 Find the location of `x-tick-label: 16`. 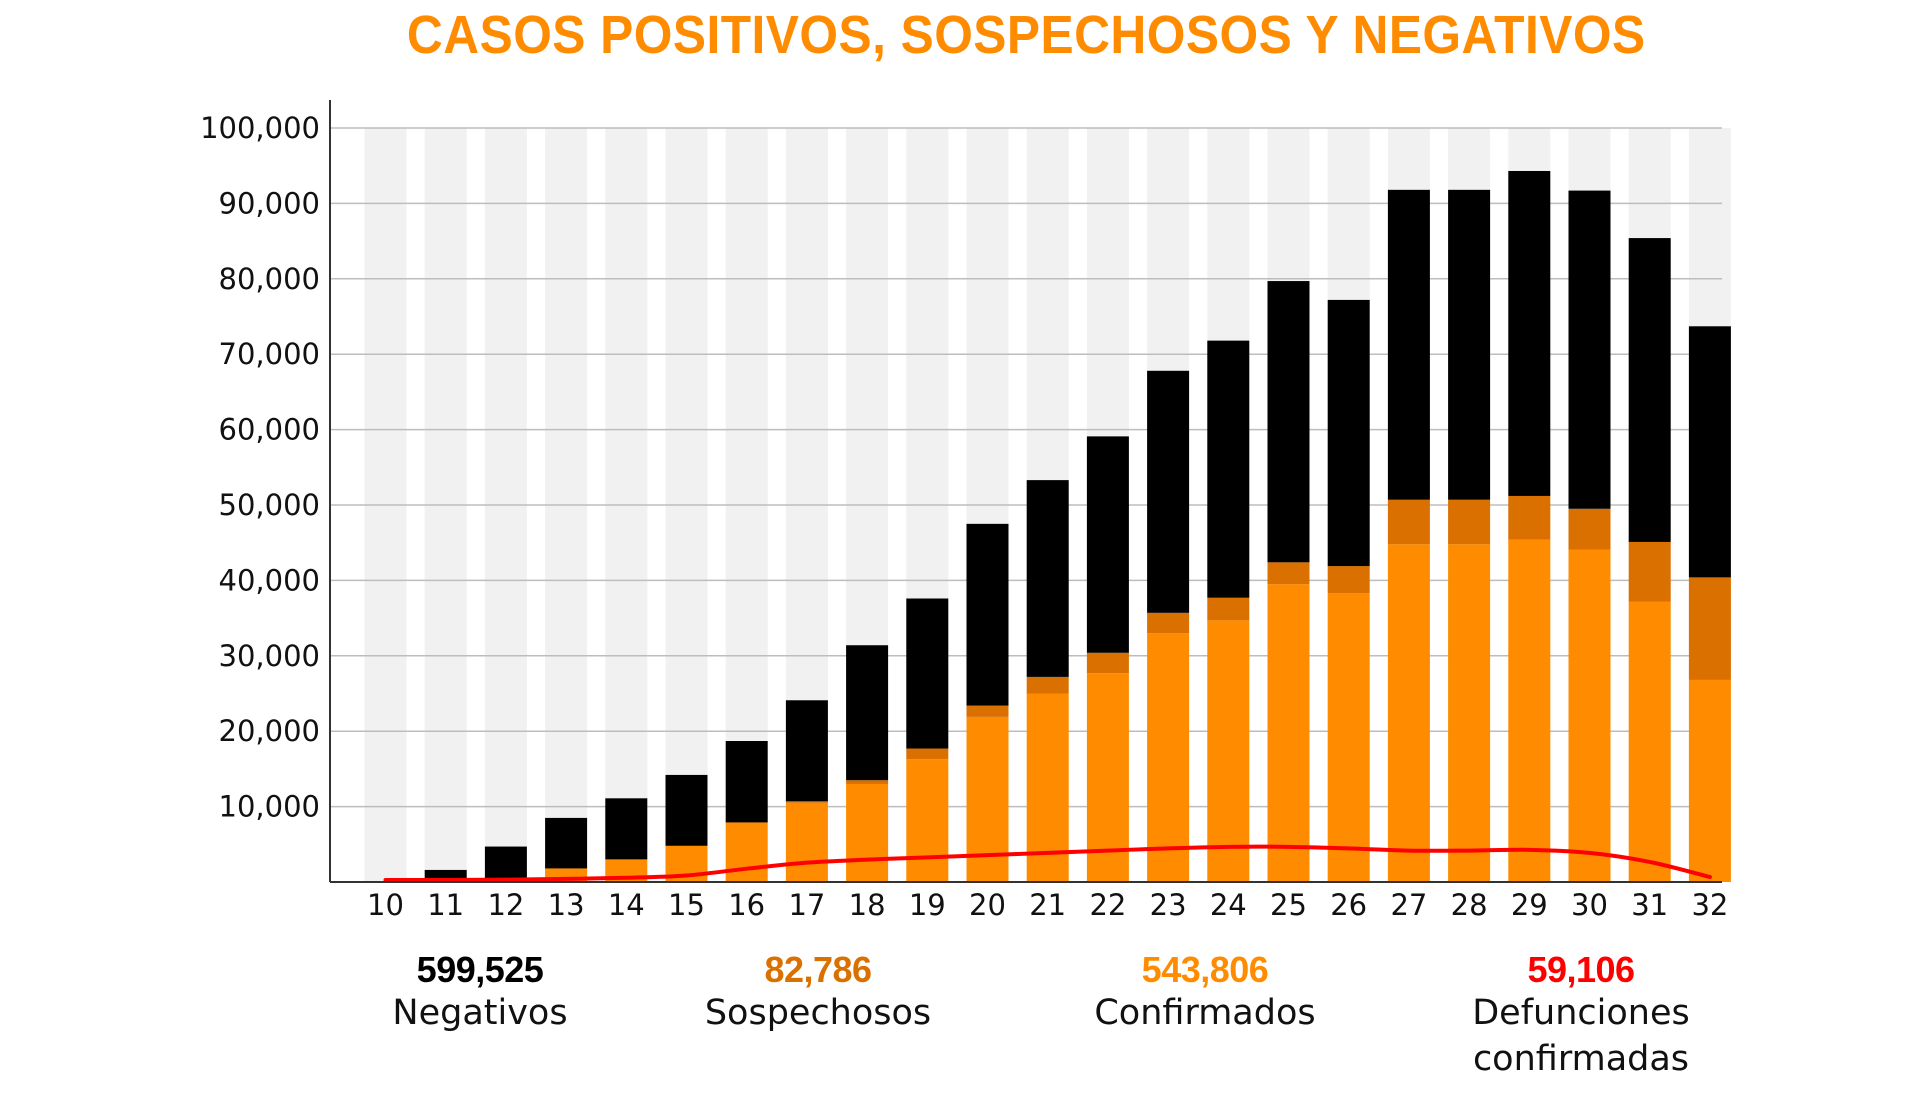

x-tick-label: 16 is located at coordinates (746, 905).